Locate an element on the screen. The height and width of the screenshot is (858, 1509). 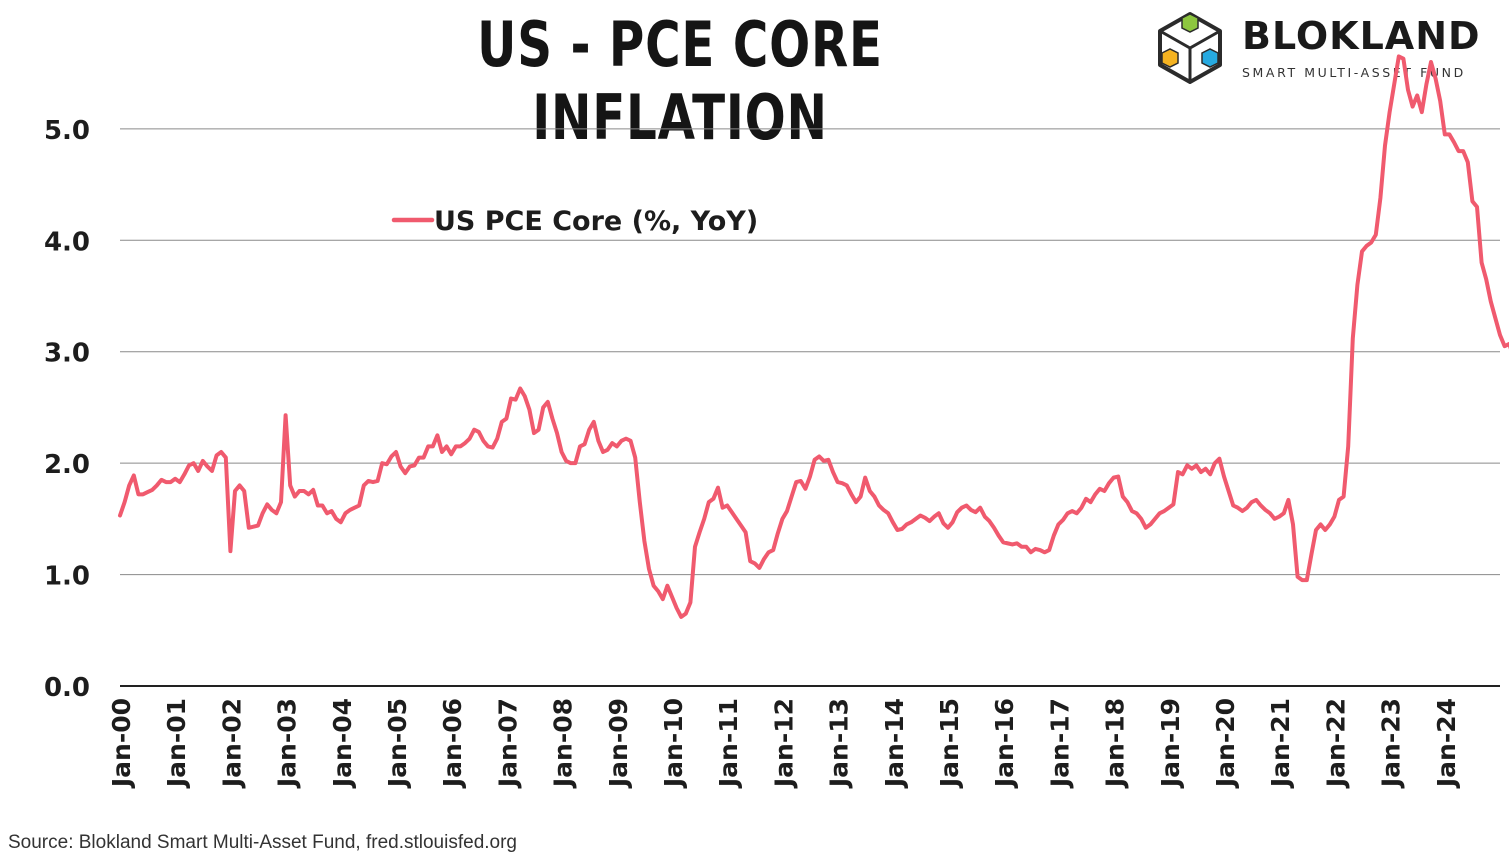
x-tick-label: Jan-06 is located at coordinates (452, 743).